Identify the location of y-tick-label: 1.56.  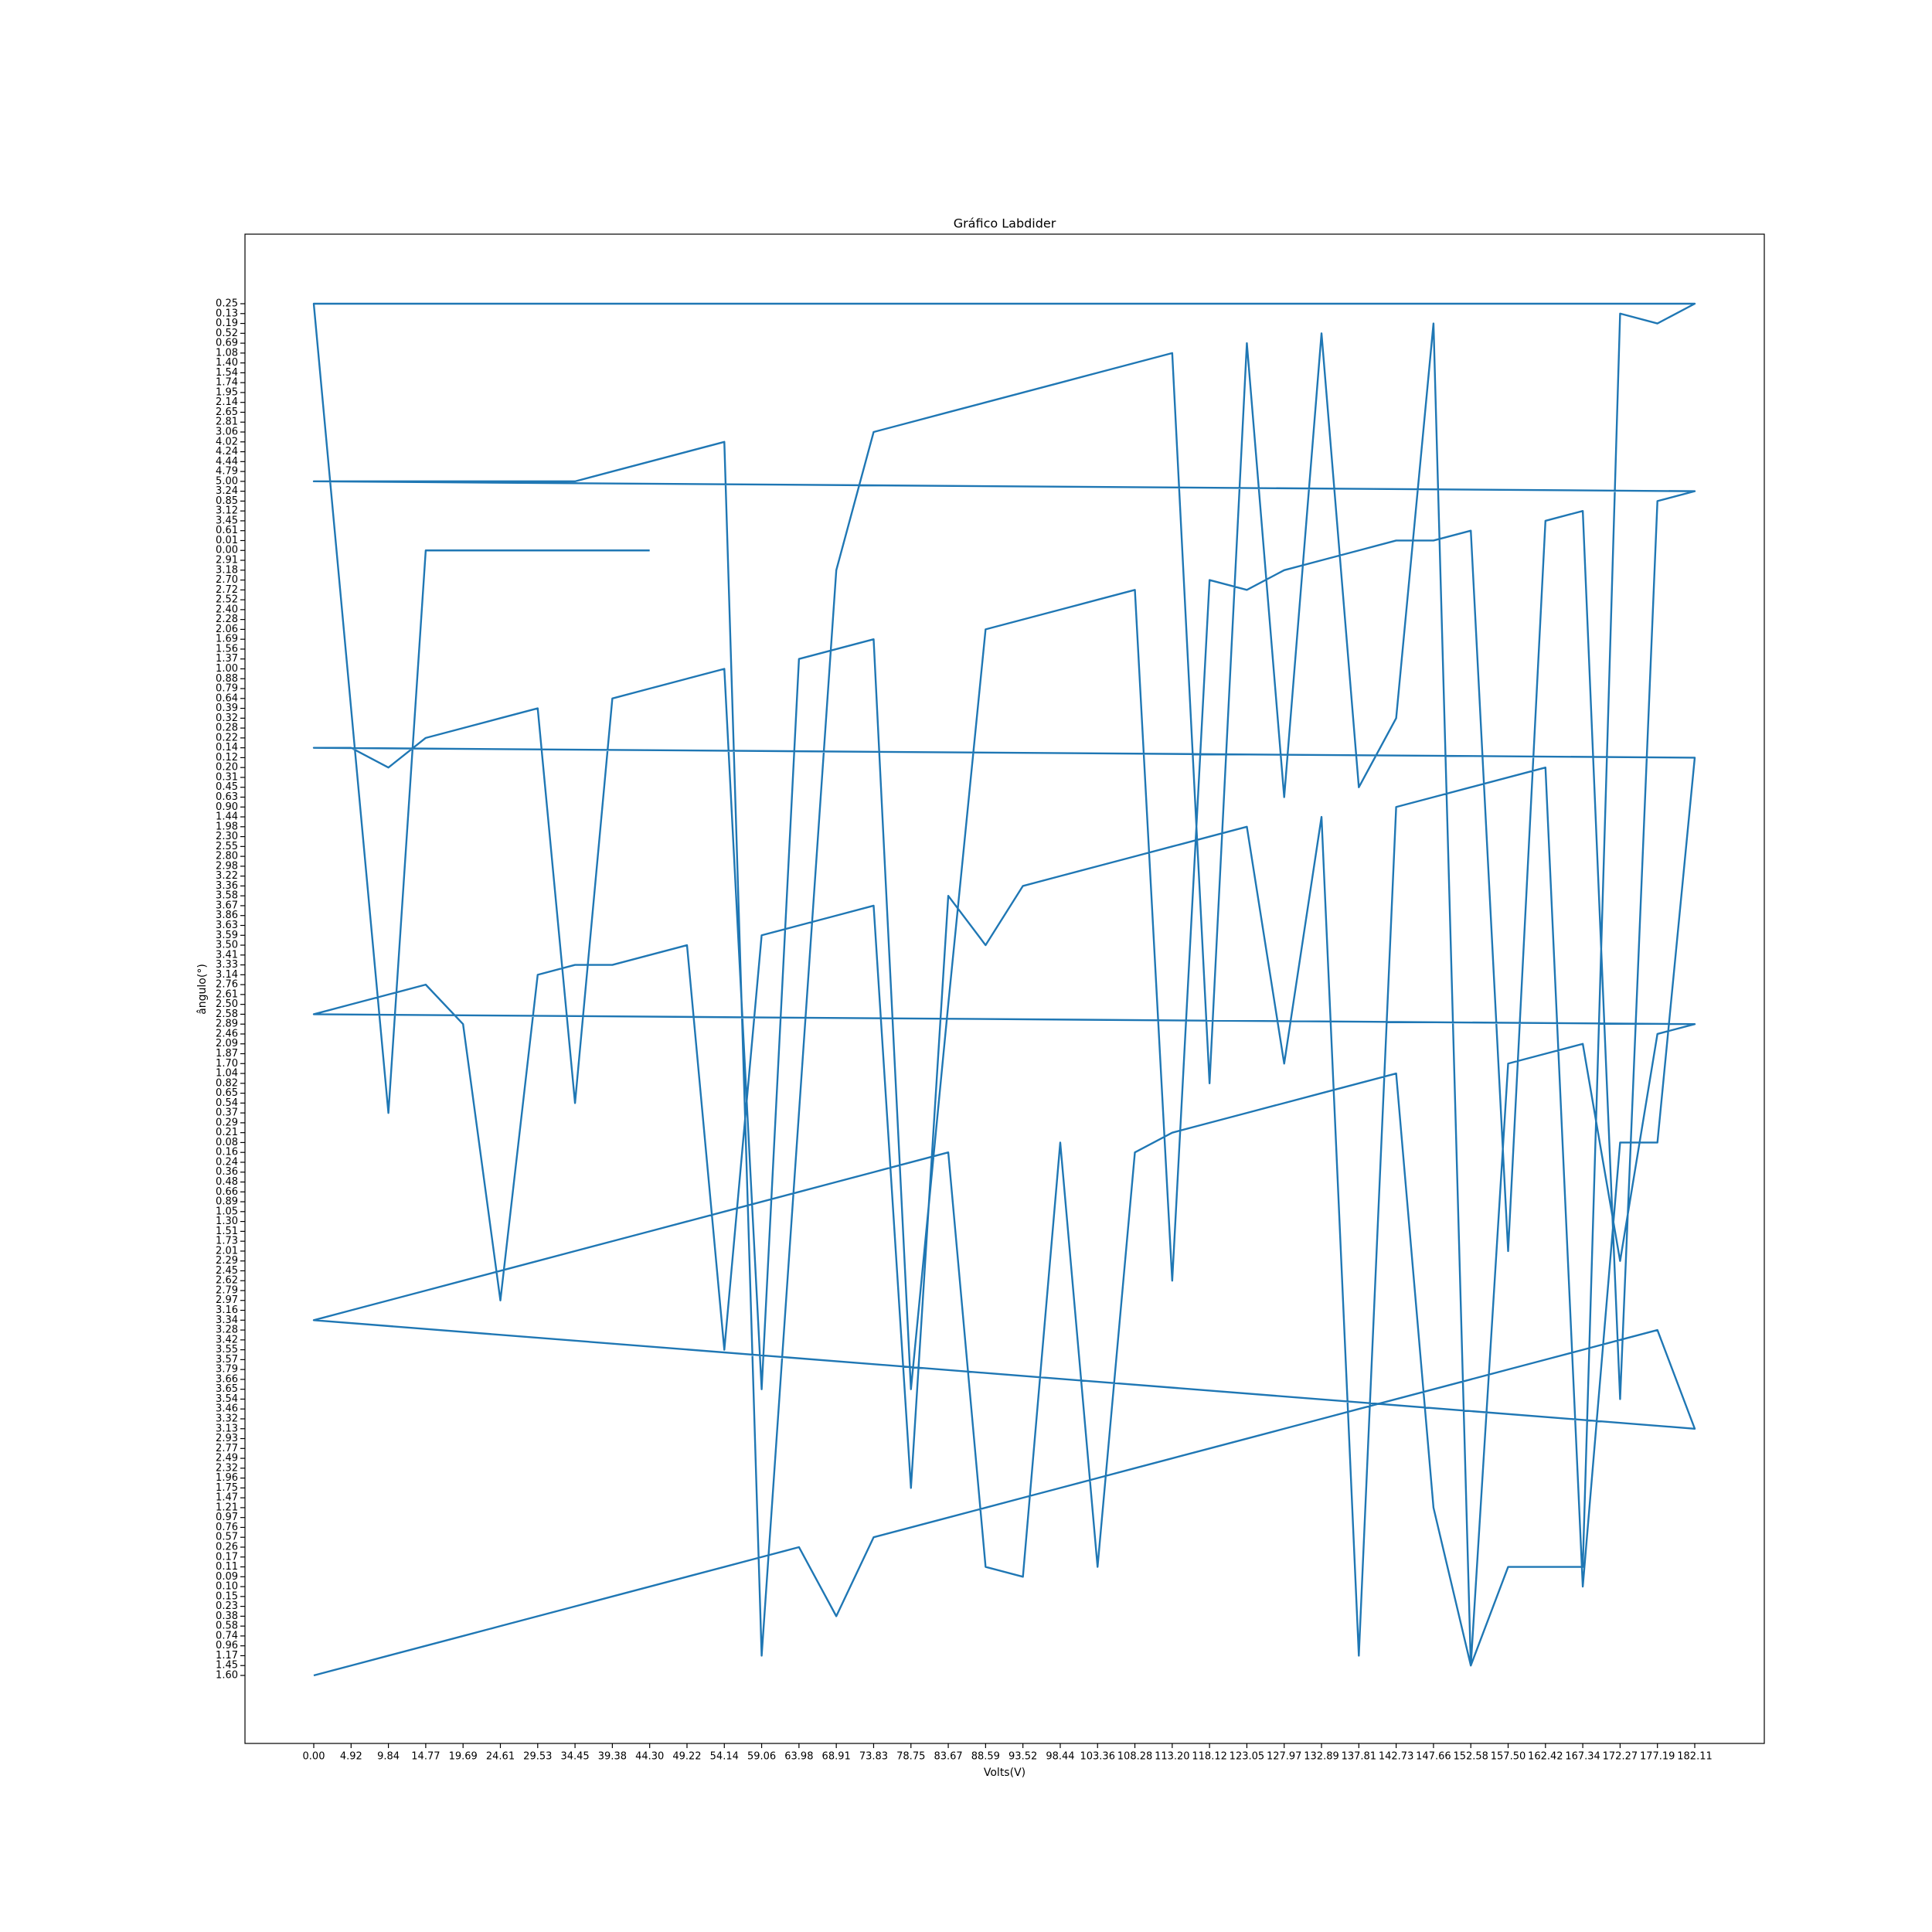
(227, 649).